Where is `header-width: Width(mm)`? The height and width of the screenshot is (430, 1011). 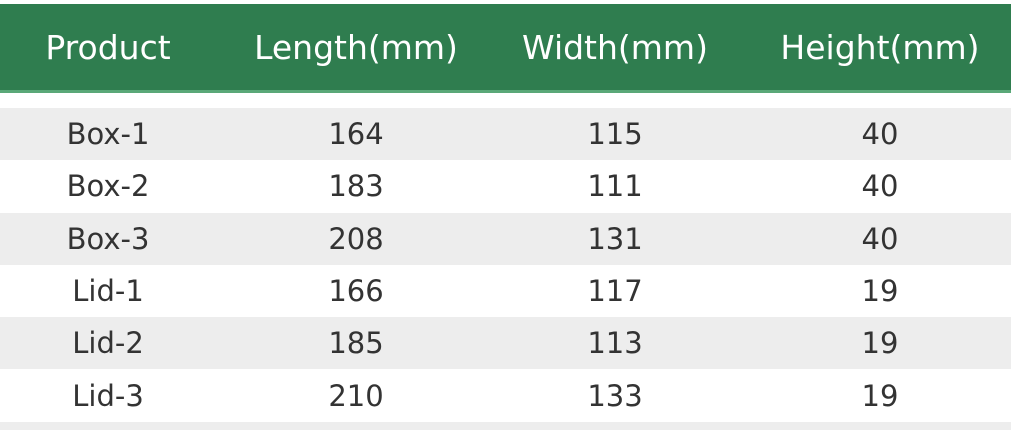 header-width: Width(mm) is located at coordinates (615, 47).